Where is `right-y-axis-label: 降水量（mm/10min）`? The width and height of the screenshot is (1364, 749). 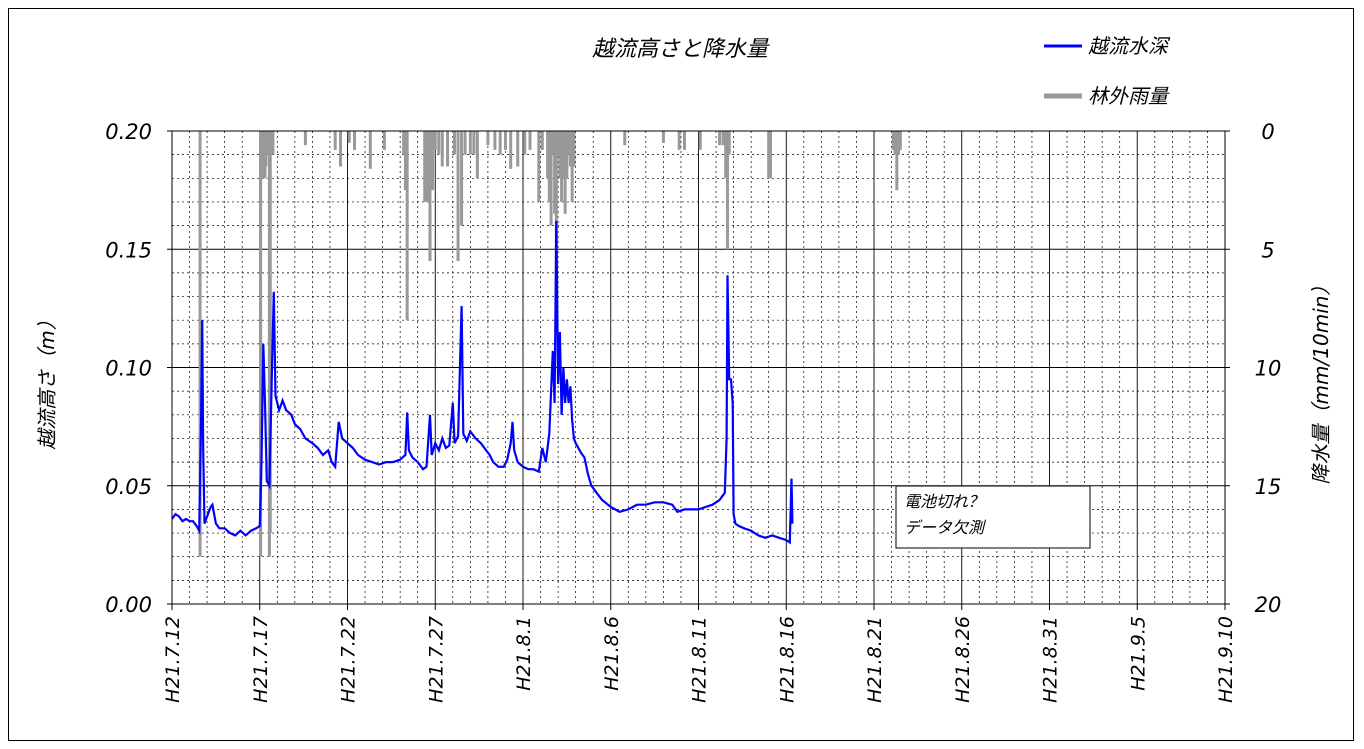
right-y-axis-label: 降水量（mm/10min） is located at coordinates (1321, 380).